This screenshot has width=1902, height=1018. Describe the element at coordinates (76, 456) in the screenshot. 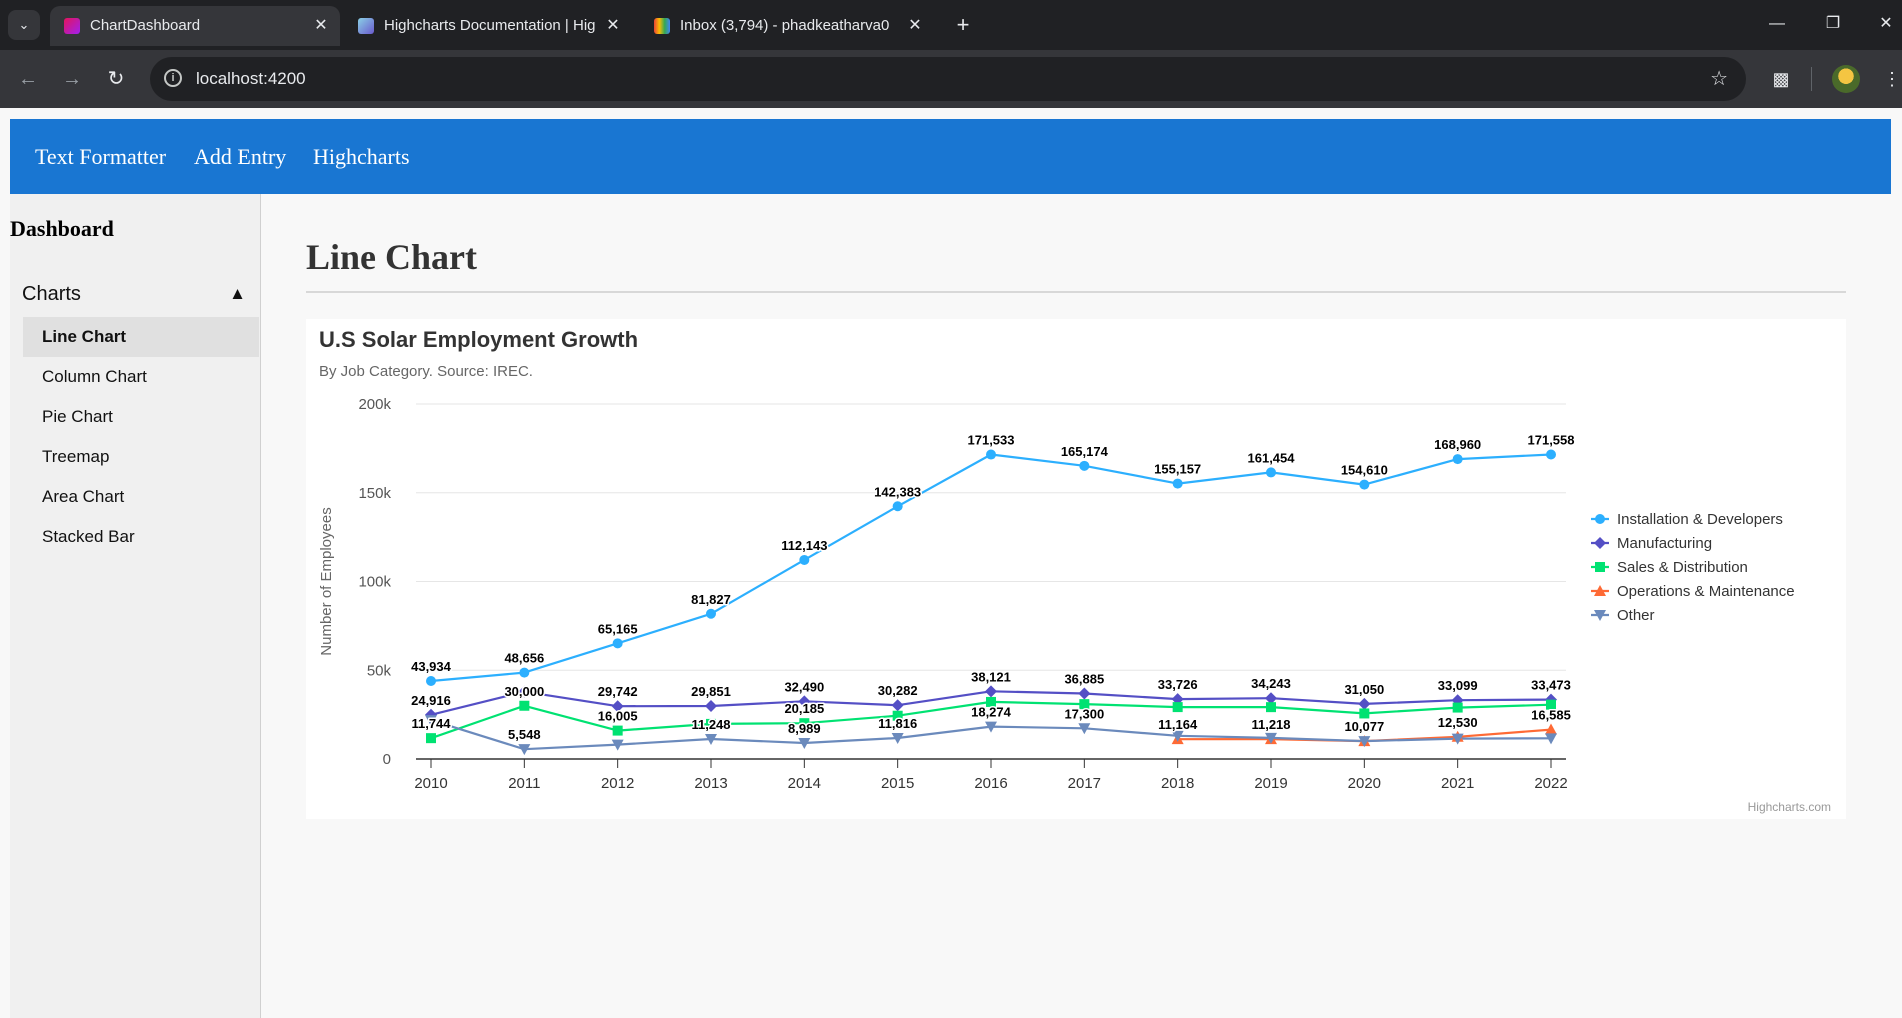

I see `sidebar-item-treemap: Treemap` at that location.